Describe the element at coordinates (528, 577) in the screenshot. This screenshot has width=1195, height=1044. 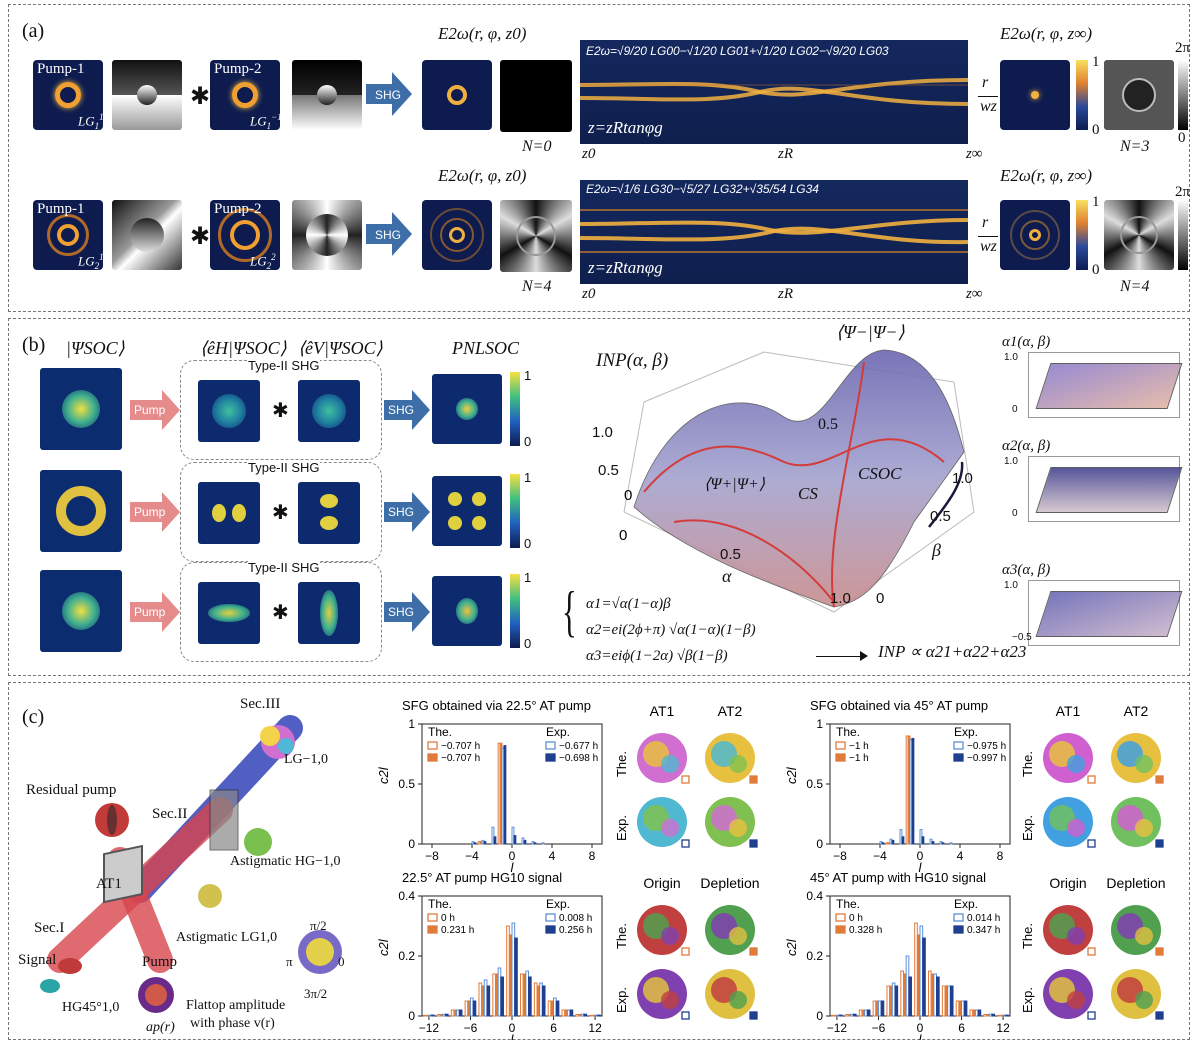
I see `cbar-b-top: 1` at that location.